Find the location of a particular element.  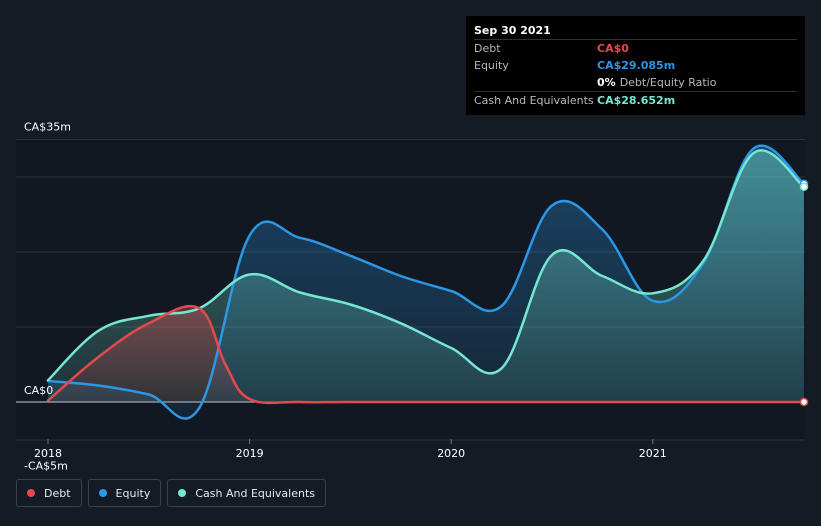

y-tick-label: CA$35m is located at coordinates (47, 127).